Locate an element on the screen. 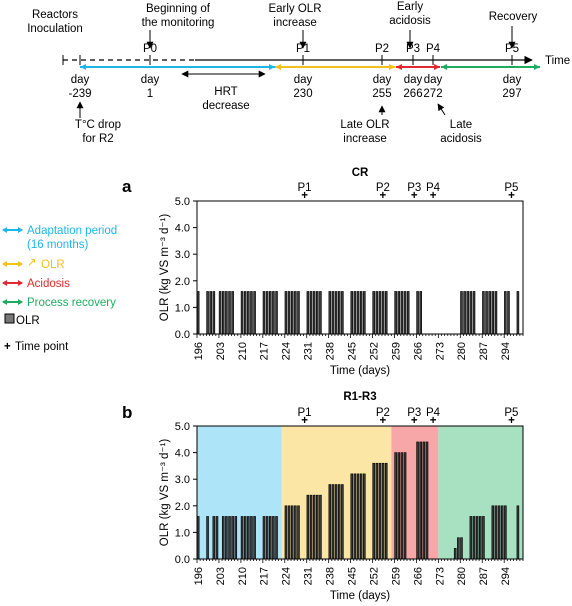  timeline-axis-label: Time is located at coordinates (557, 61).